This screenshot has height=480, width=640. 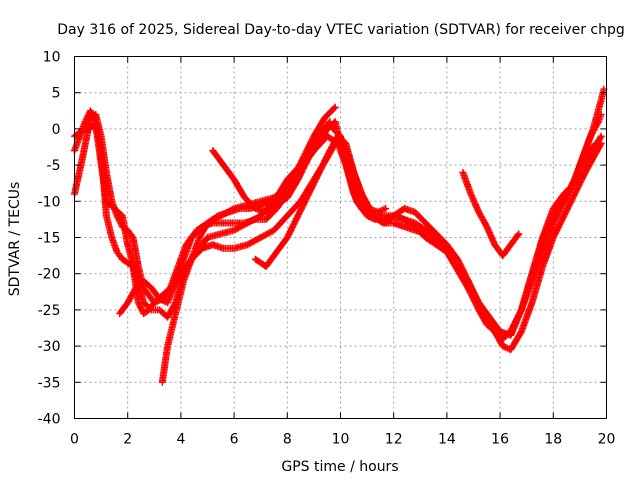 What do you see at coordinates (54, 166) in the screenshot?
I see `y-tick-label: -5` at bounding box center [54, 166].